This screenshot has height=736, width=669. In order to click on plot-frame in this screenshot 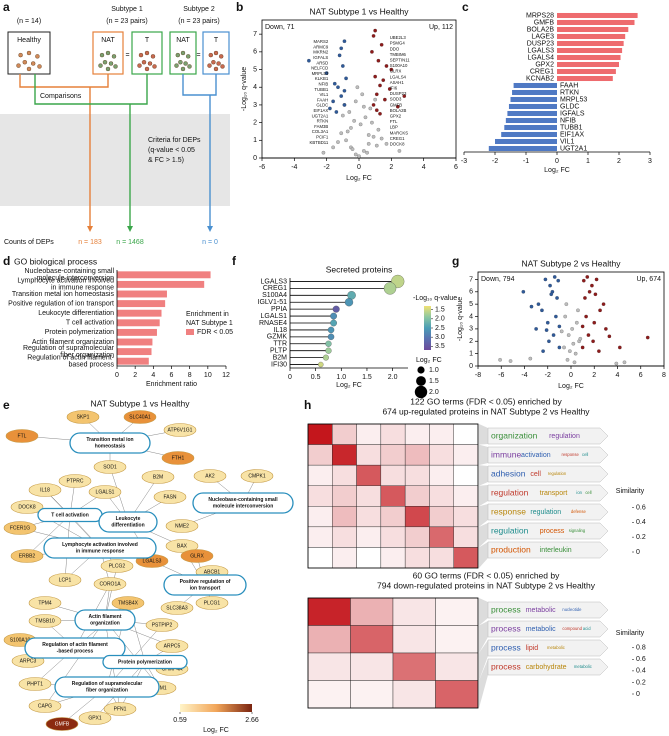, I will do `click(359, 89)`.